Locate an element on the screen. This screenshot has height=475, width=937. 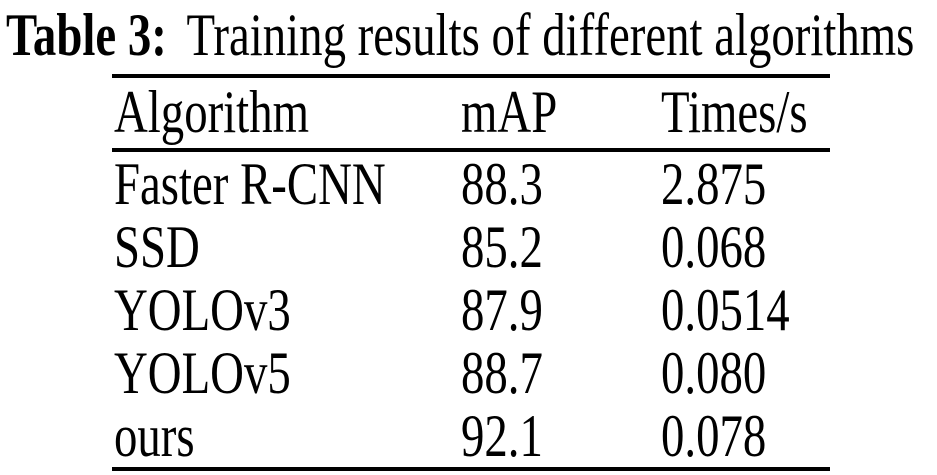
column-header-map: mAP is located at coordinates (509, 112).